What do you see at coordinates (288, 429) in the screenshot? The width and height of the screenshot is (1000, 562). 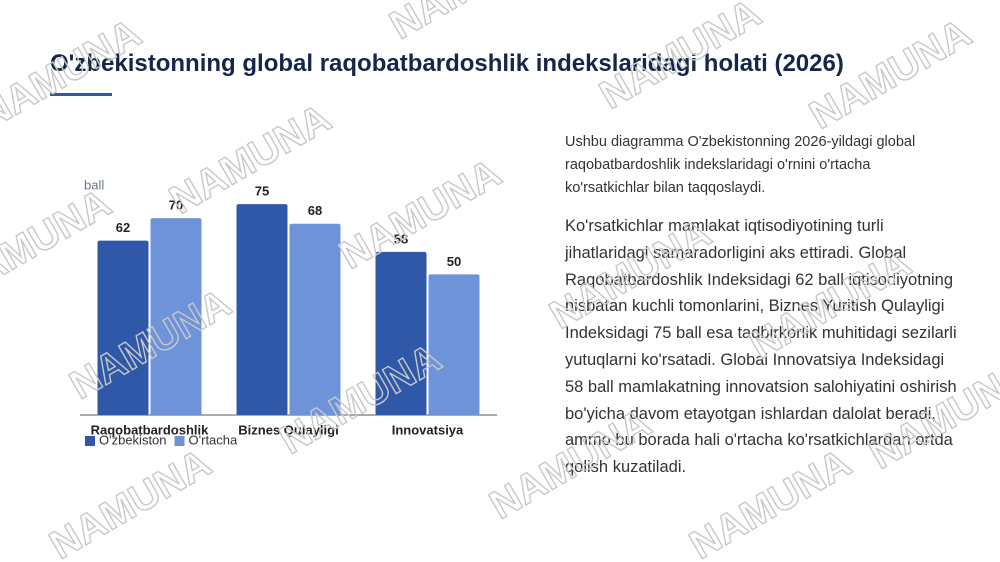 I see `x-tick-label: Biznes Qulayligi` at bounding box center [288, 429].